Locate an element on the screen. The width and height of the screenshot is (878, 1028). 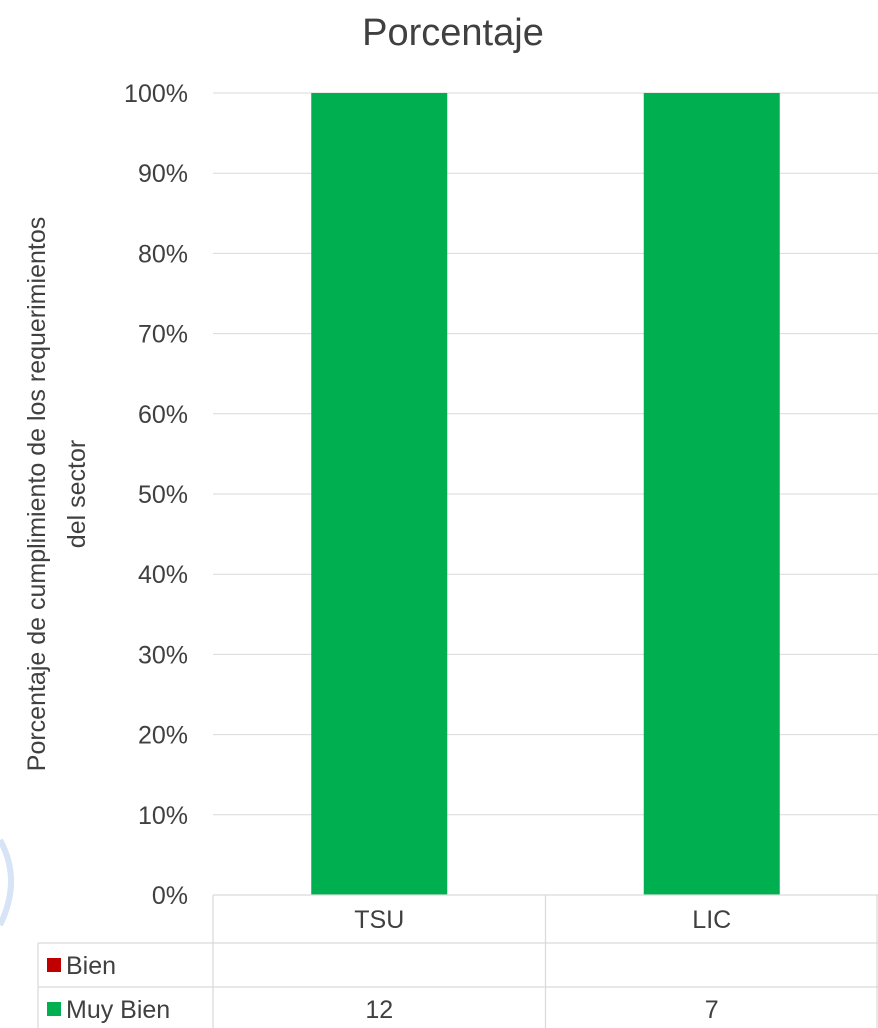
y-tick-label: 70% is located at coordinates (163, 335).